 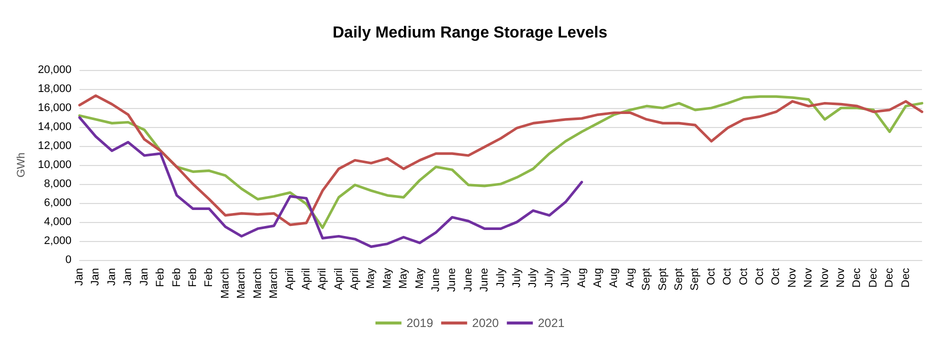 What do you see at coordinates (470, 33) in the screenshot?
I see `chart-title: Daily Medium Range Storage Levels` at bounding box center [470, 33].